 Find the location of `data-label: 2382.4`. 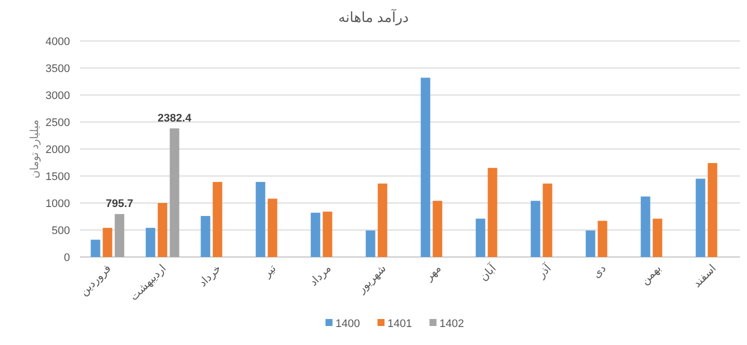

data-label: 2382.4 is located at coordinates (175, 118).